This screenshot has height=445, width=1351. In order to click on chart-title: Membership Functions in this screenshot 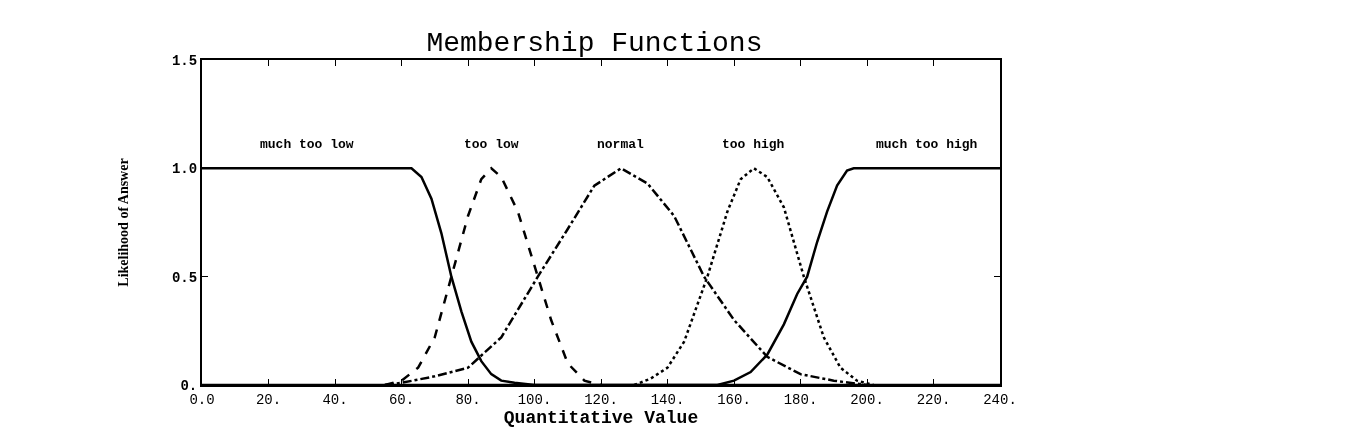, I will do `click(594, 43)`.